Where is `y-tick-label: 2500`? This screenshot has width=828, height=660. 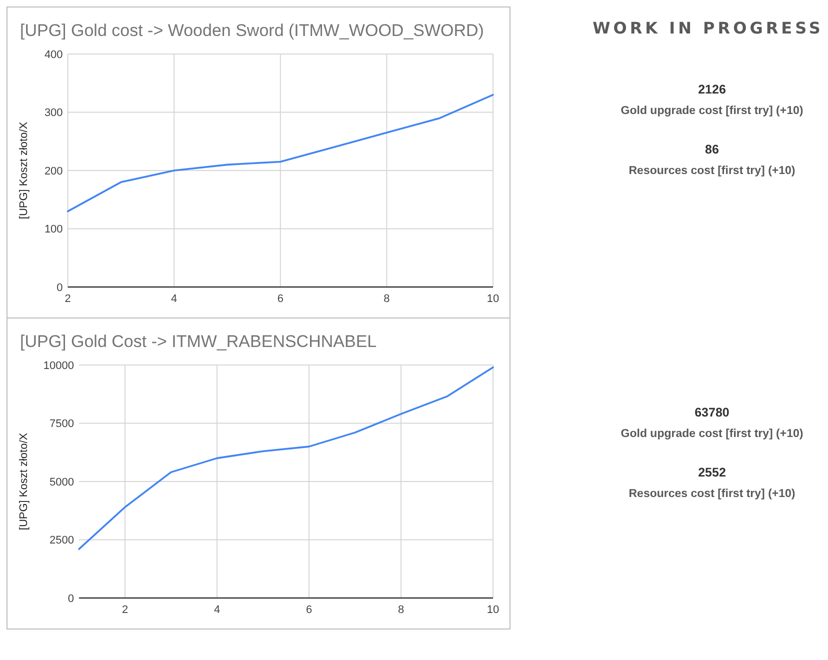
y-tick-label: 2500 is located at coordinates (62, 540).